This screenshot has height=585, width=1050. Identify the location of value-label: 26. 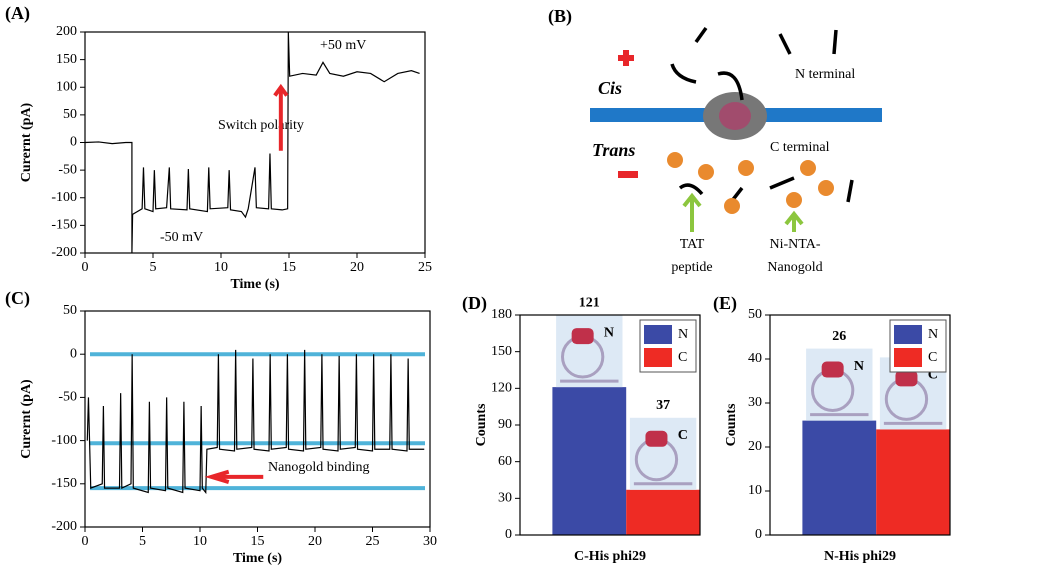
(839, 336).